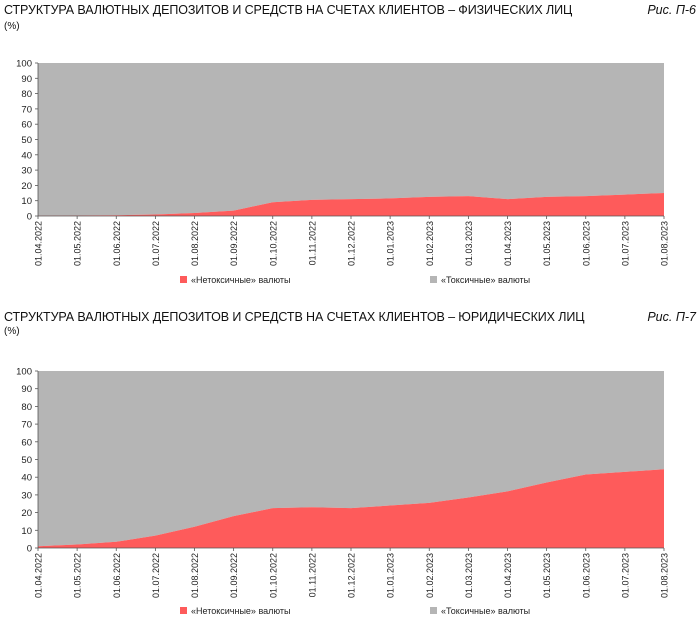 This screenshot has width=700, height=626. I want to click on figure-label: Рис. П-7, so click(671, 317).